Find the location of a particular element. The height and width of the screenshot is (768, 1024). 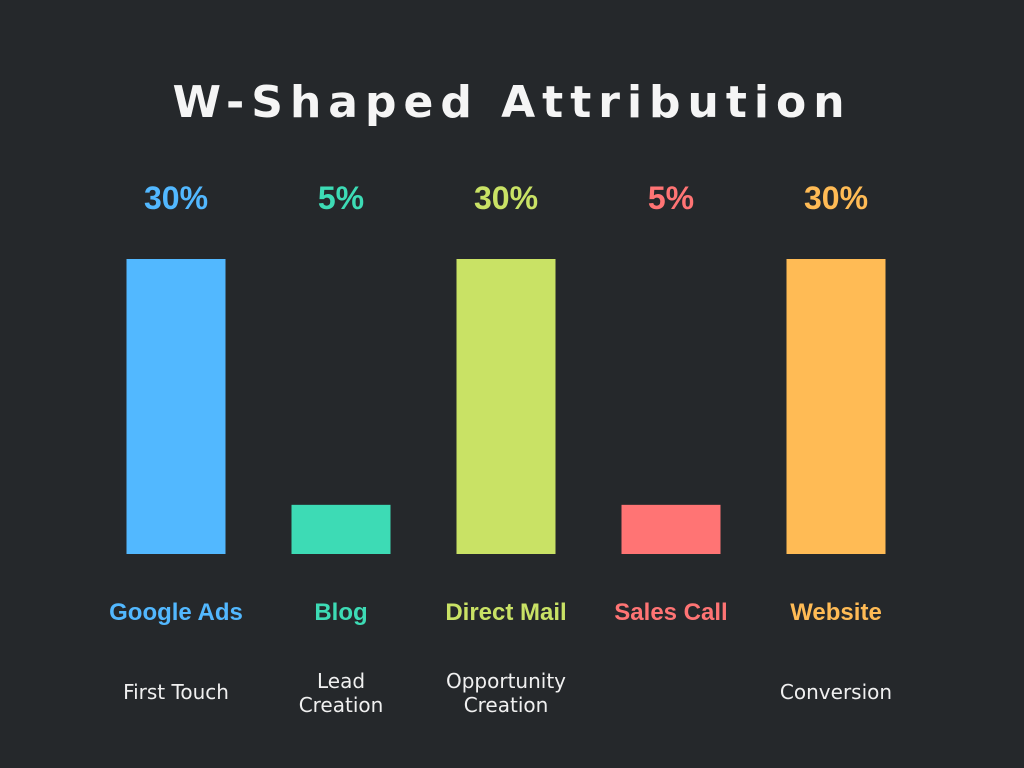

stage-label-blog-line-2: Creation is located at coordinates (341, 705).